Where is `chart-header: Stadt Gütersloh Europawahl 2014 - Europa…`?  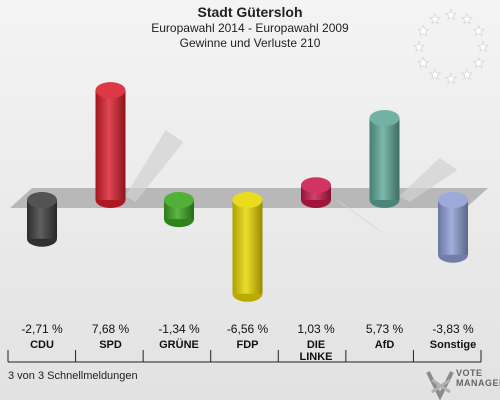
chart-header: Stadt Gütersloh Europawahl 2014 - Europa… is located at coordinates (250, 27).